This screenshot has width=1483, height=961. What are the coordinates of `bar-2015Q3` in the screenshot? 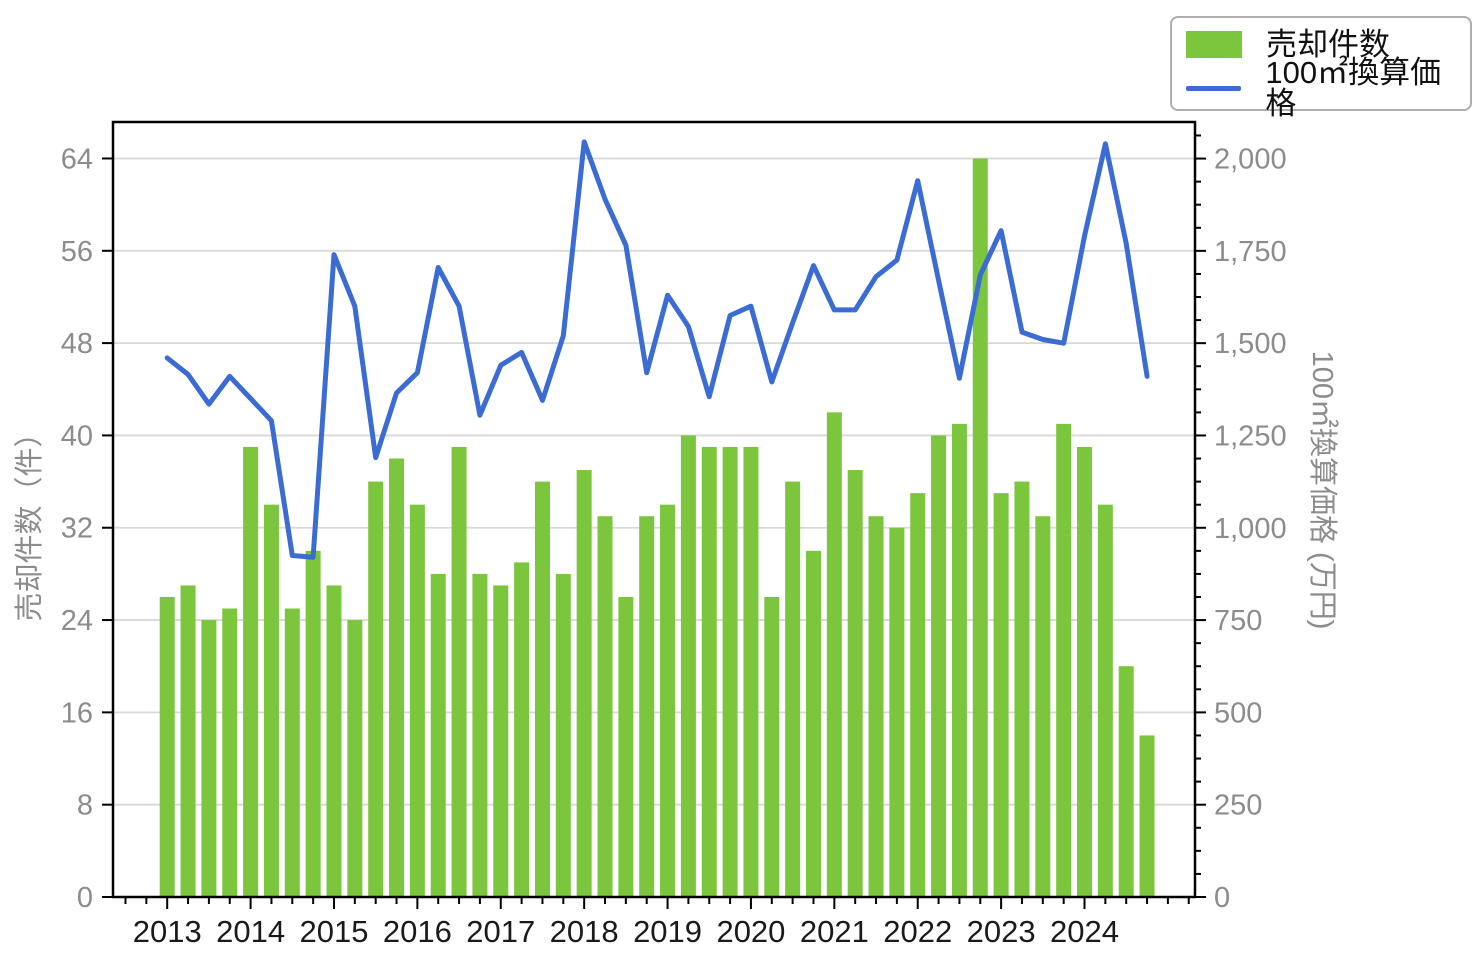 It's located at (376, 689).